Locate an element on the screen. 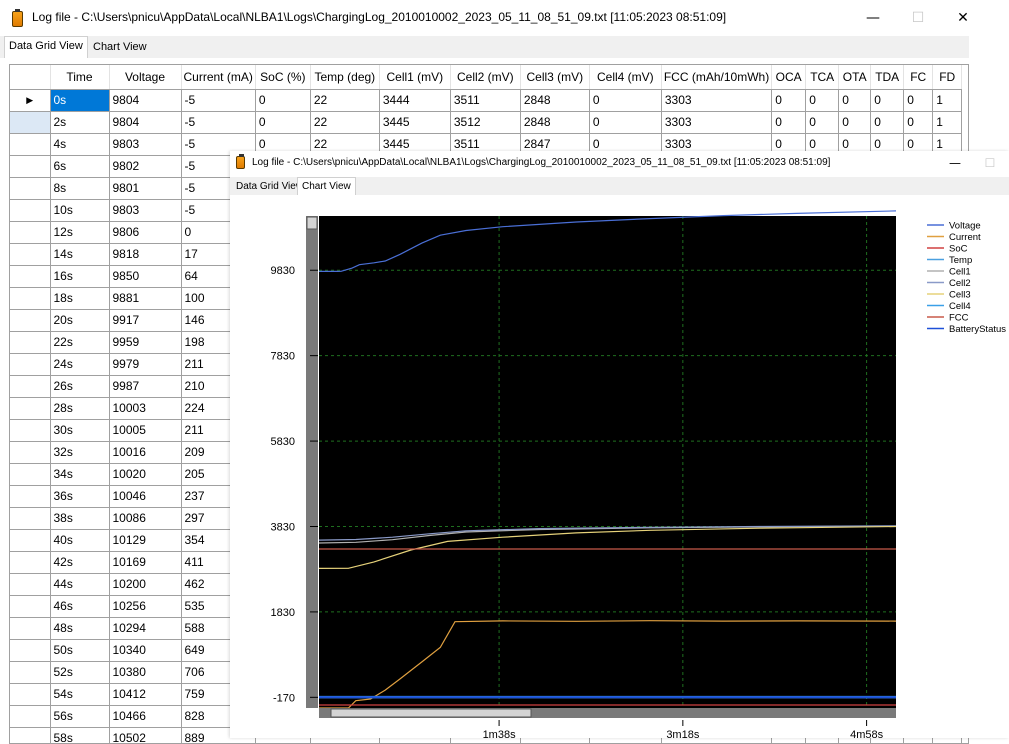 The height and width of the screenshot is (744, 1009). grid-cell: 3444 is located at coordinates (415, 100).